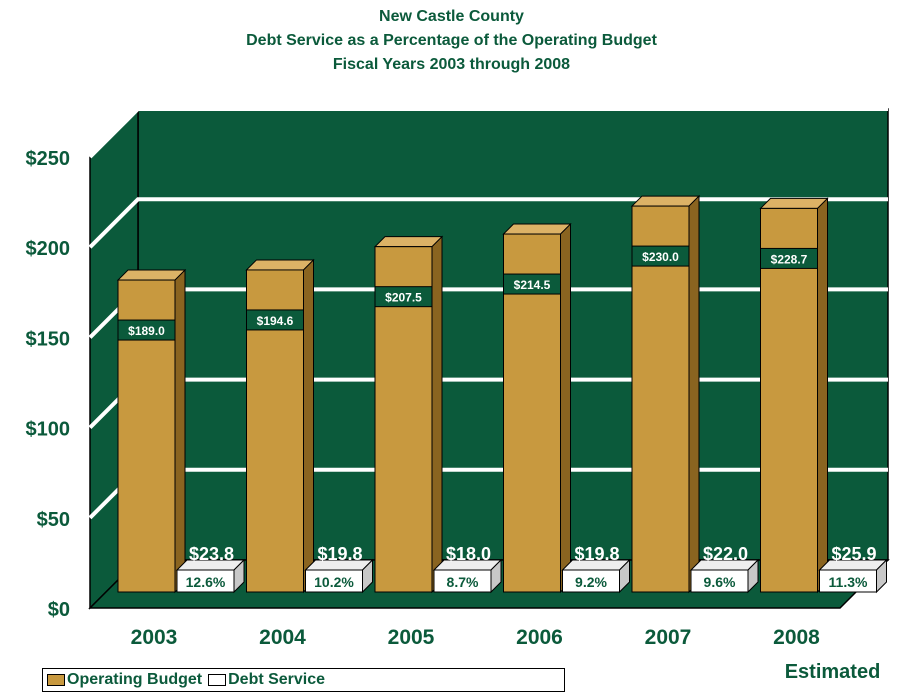  I want to click on legend-item-debt-service: Debt Service, so click(266, 680).